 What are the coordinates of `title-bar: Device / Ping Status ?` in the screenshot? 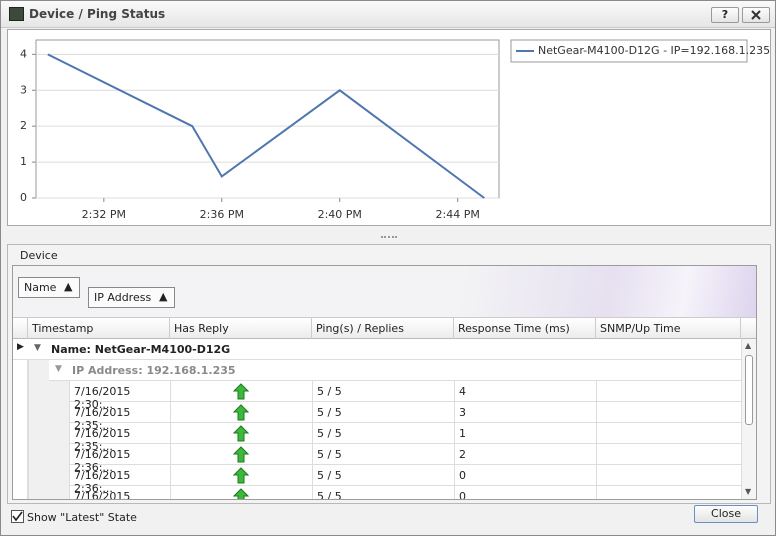 It's located at (388, 14).